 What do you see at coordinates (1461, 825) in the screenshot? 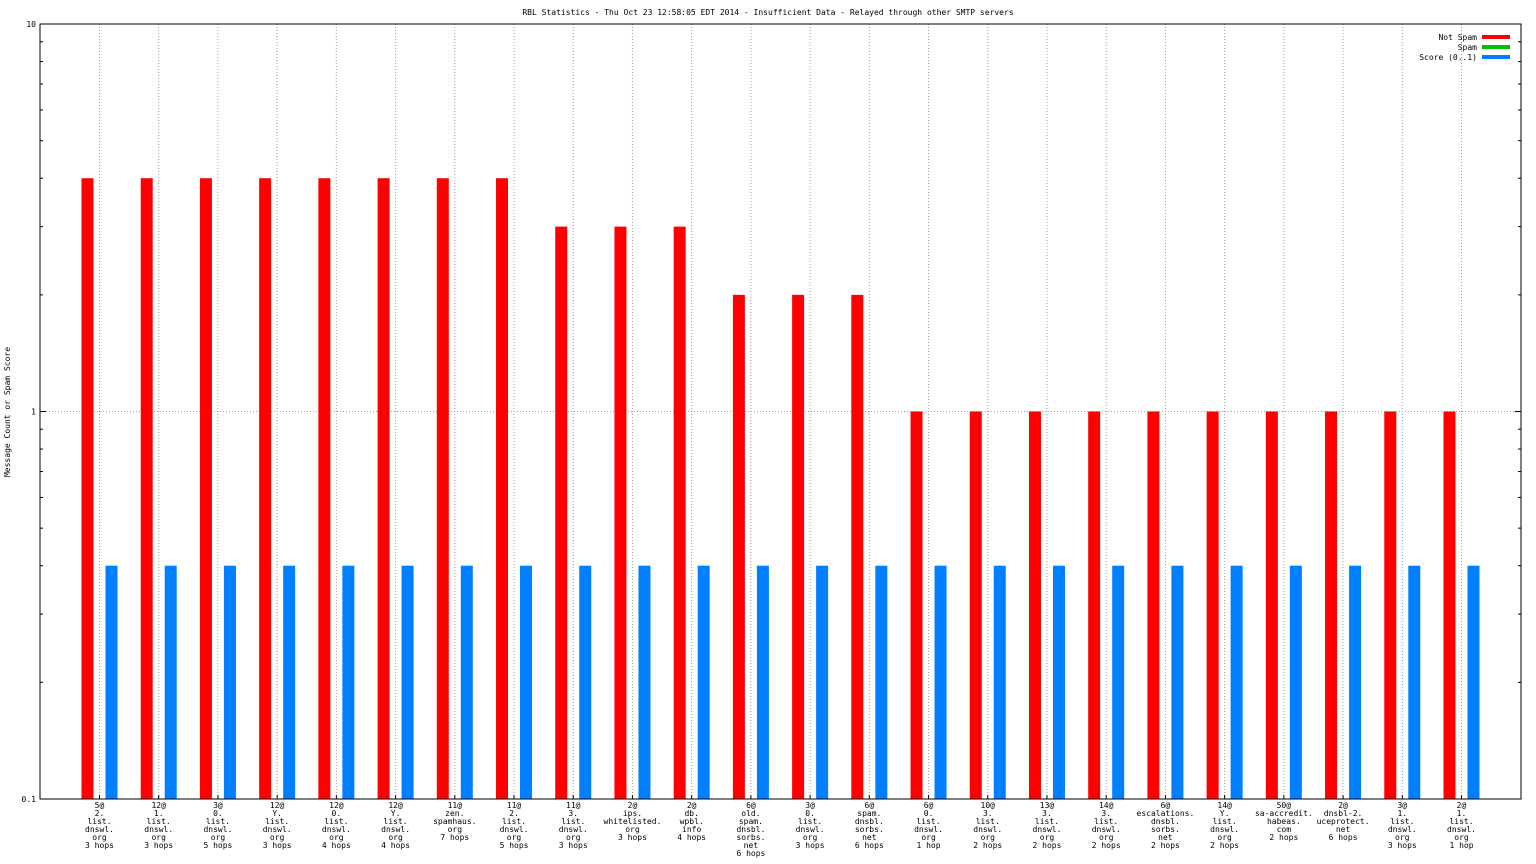
I see `x-tick-label: 2@ 1. list. dnswl. org 1 hop` at bounding box center [1461, 825].